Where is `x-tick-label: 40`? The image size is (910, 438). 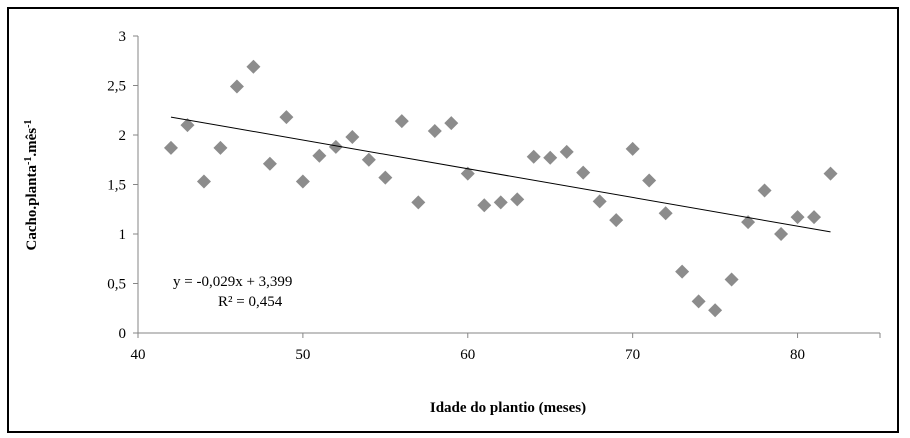
x-tick-label: 40 is located at coordinates (138, 355).